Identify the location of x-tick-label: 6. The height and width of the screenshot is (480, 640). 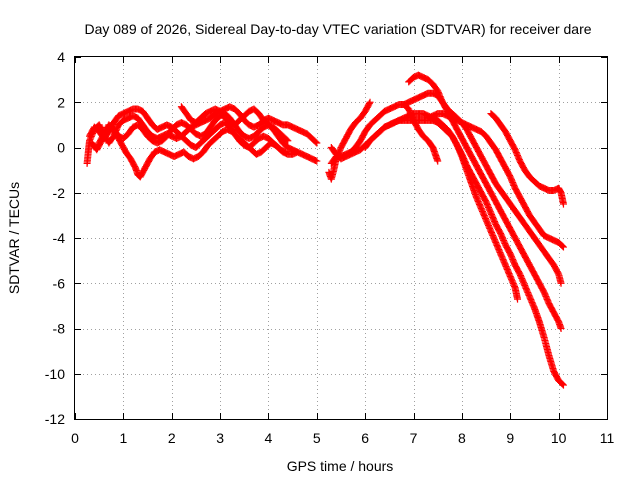
(365, 438).